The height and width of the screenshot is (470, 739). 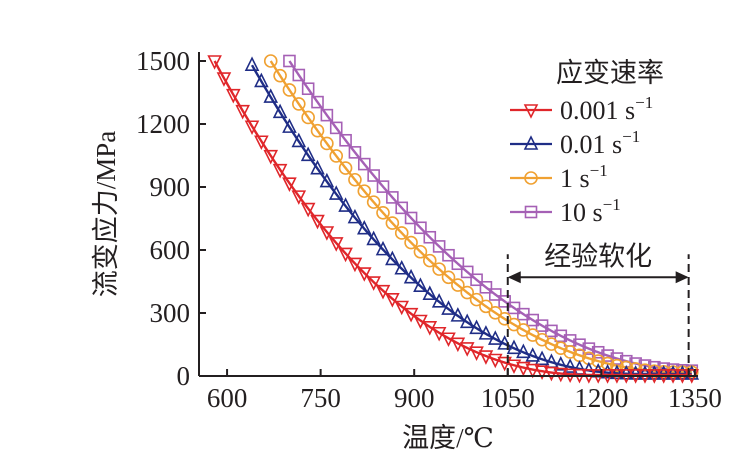 I want to click on y-tick-label: 300, so click(x=170, y=313).